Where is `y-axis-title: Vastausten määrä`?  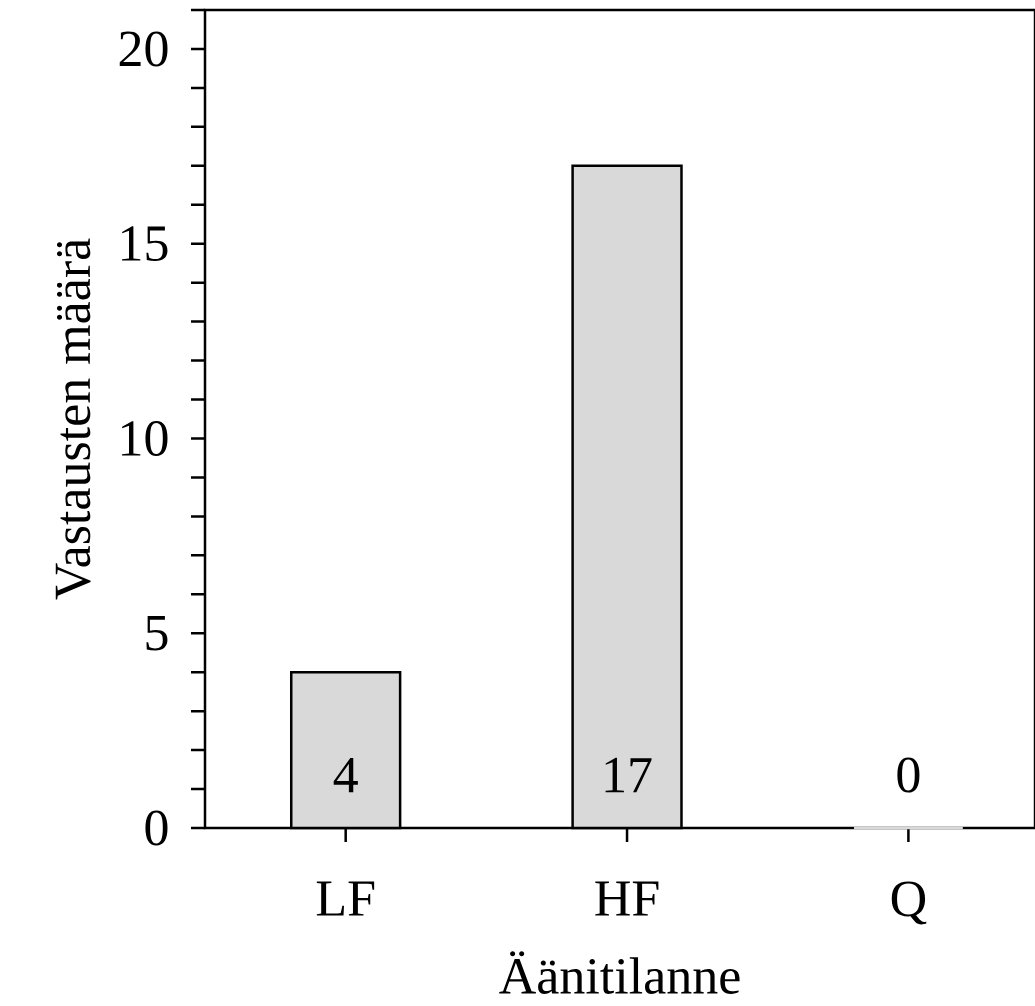 y-axis-title: Vastausten määrä is located at coordinates (73, 419).